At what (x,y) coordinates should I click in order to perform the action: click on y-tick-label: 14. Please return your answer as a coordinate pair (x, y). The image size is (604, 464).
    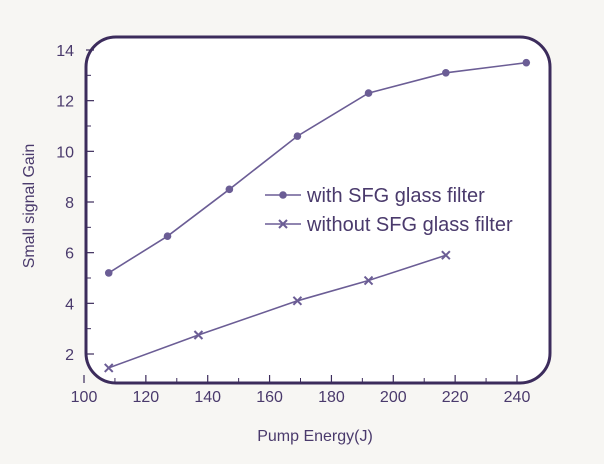
    Looking at the image, I should click on (65, 51).